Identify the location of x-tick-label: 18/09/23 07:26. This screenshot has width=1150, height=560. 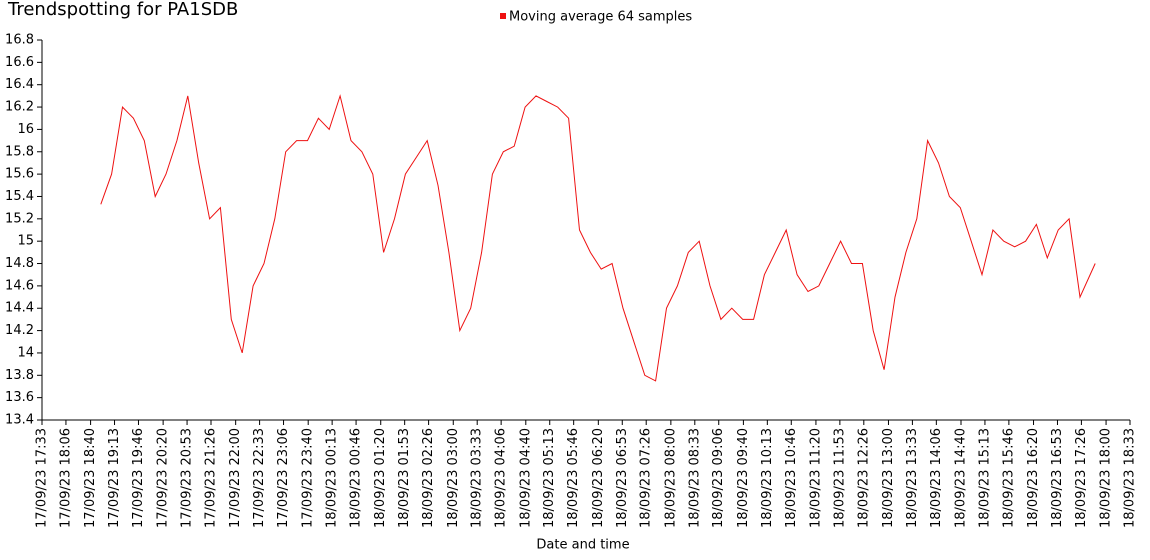
(646, 478).